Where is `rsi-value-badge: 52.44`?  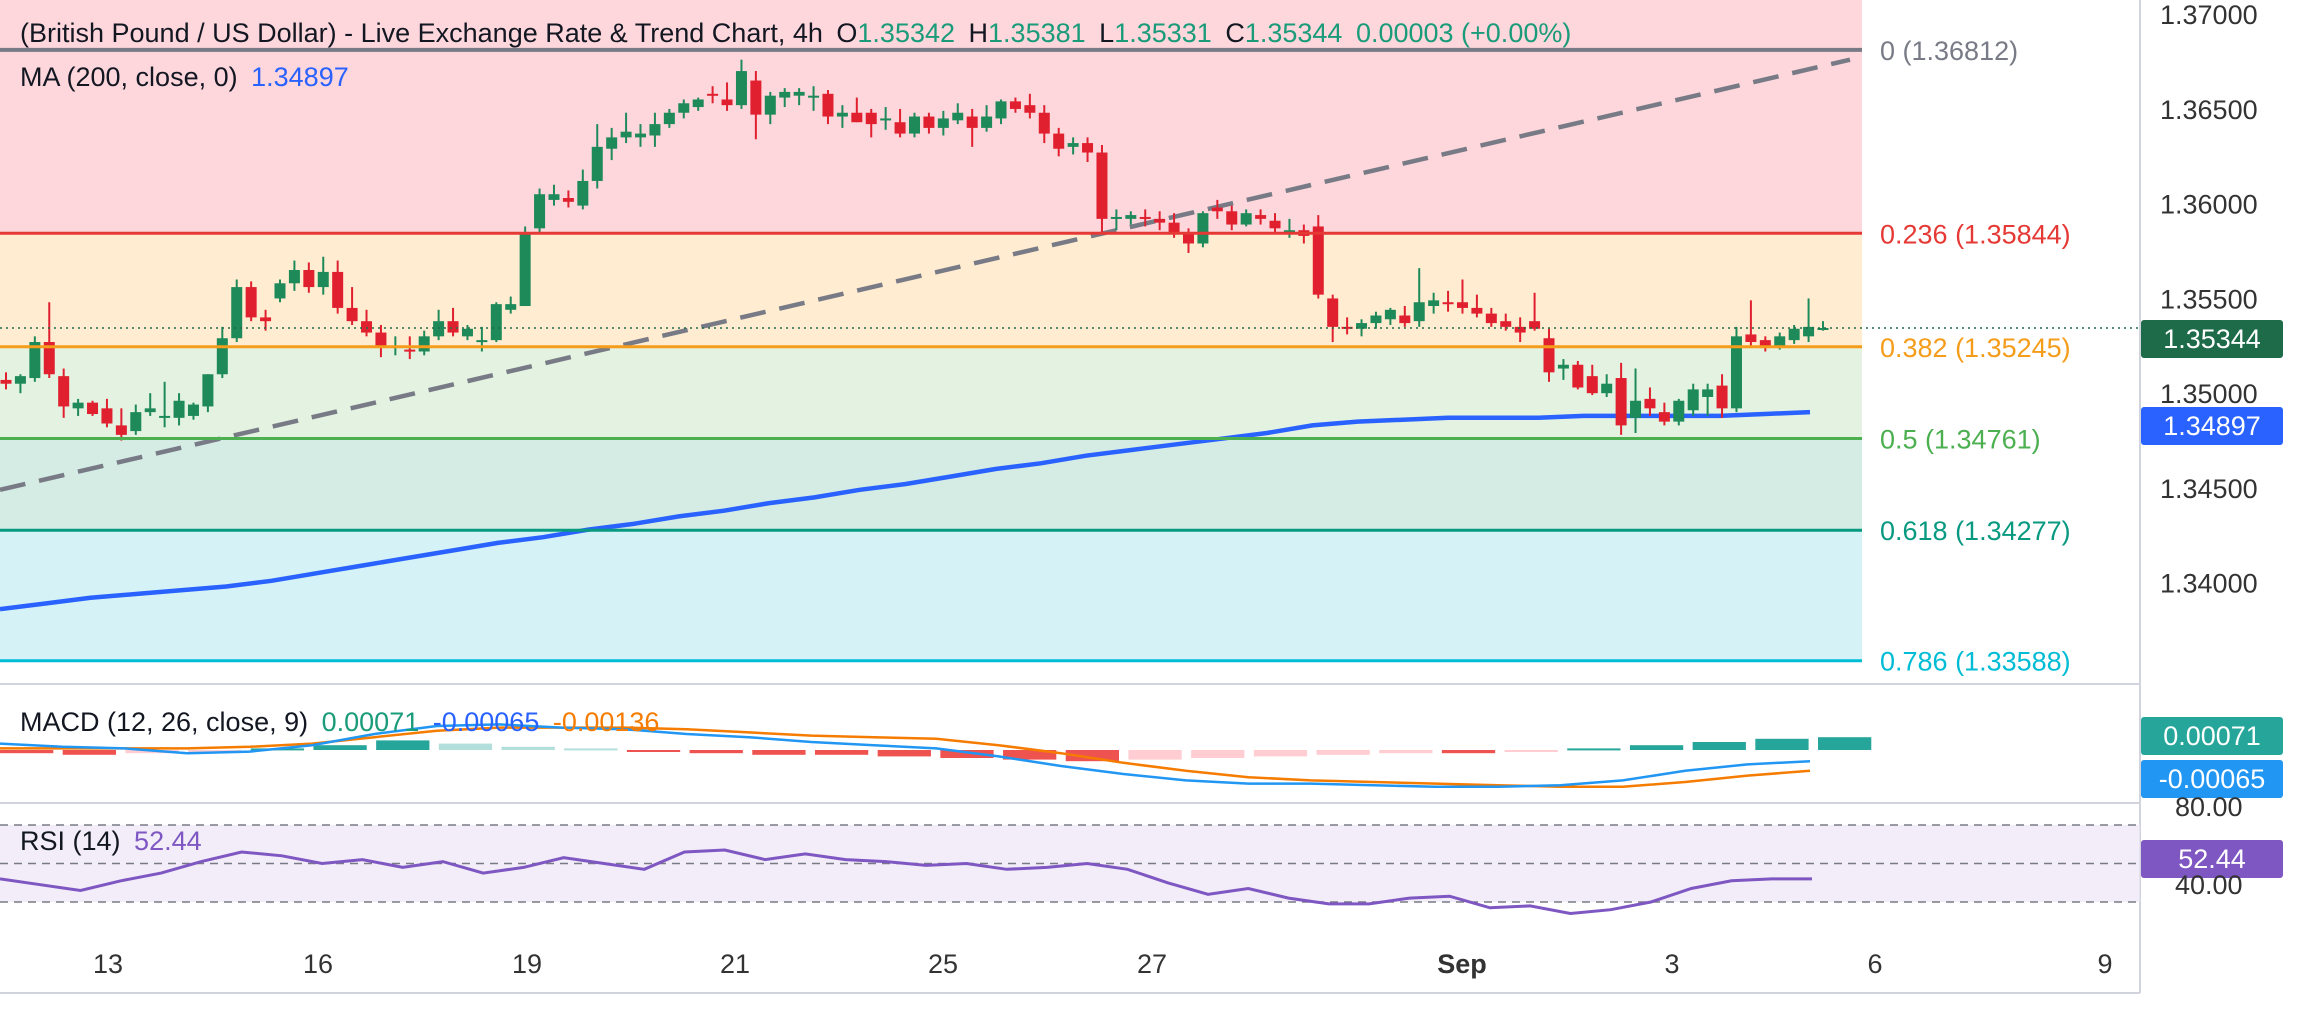 rsi-value-badge: 52.44 is located at coordinates (2212, 859).